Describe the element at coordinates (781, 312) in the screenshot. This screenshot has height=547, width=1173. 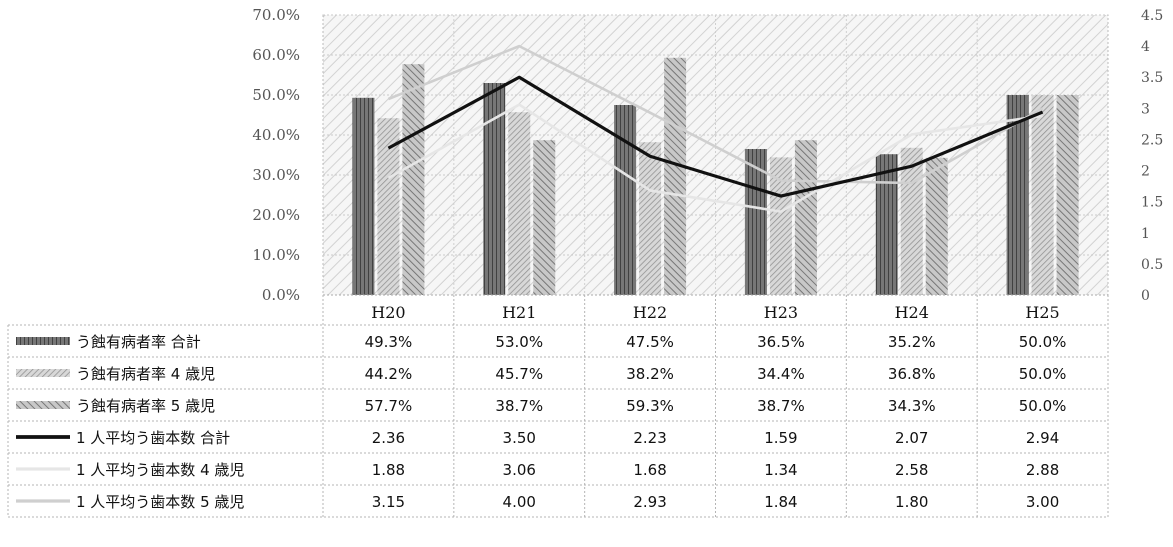
I see `category-label-H23: H23` at that location.